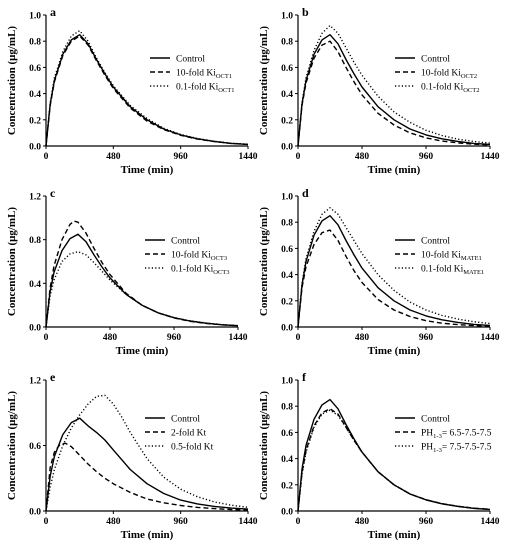 This screenshot has width=510, height=555. I want to click on panel-letter: b, so click(305, 12).